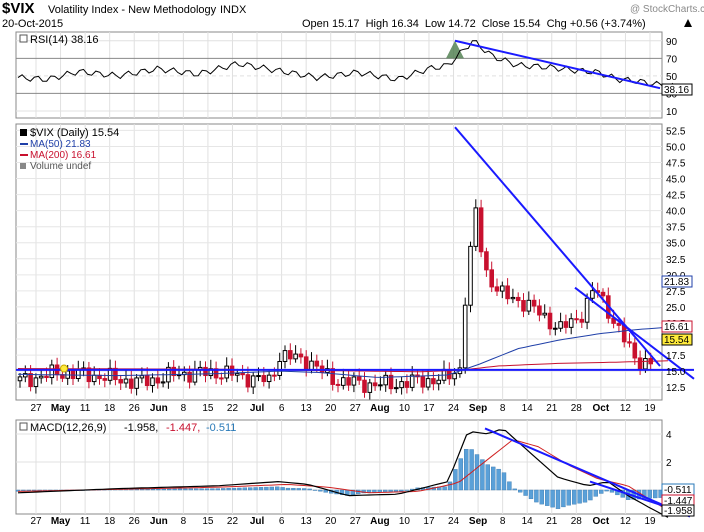 This screenshot has height=532, width=704. What do you see at coordinates (672, 59) in the screenshot?
I see `rsi-y-tick: 70` at bounding box center [672, 59].